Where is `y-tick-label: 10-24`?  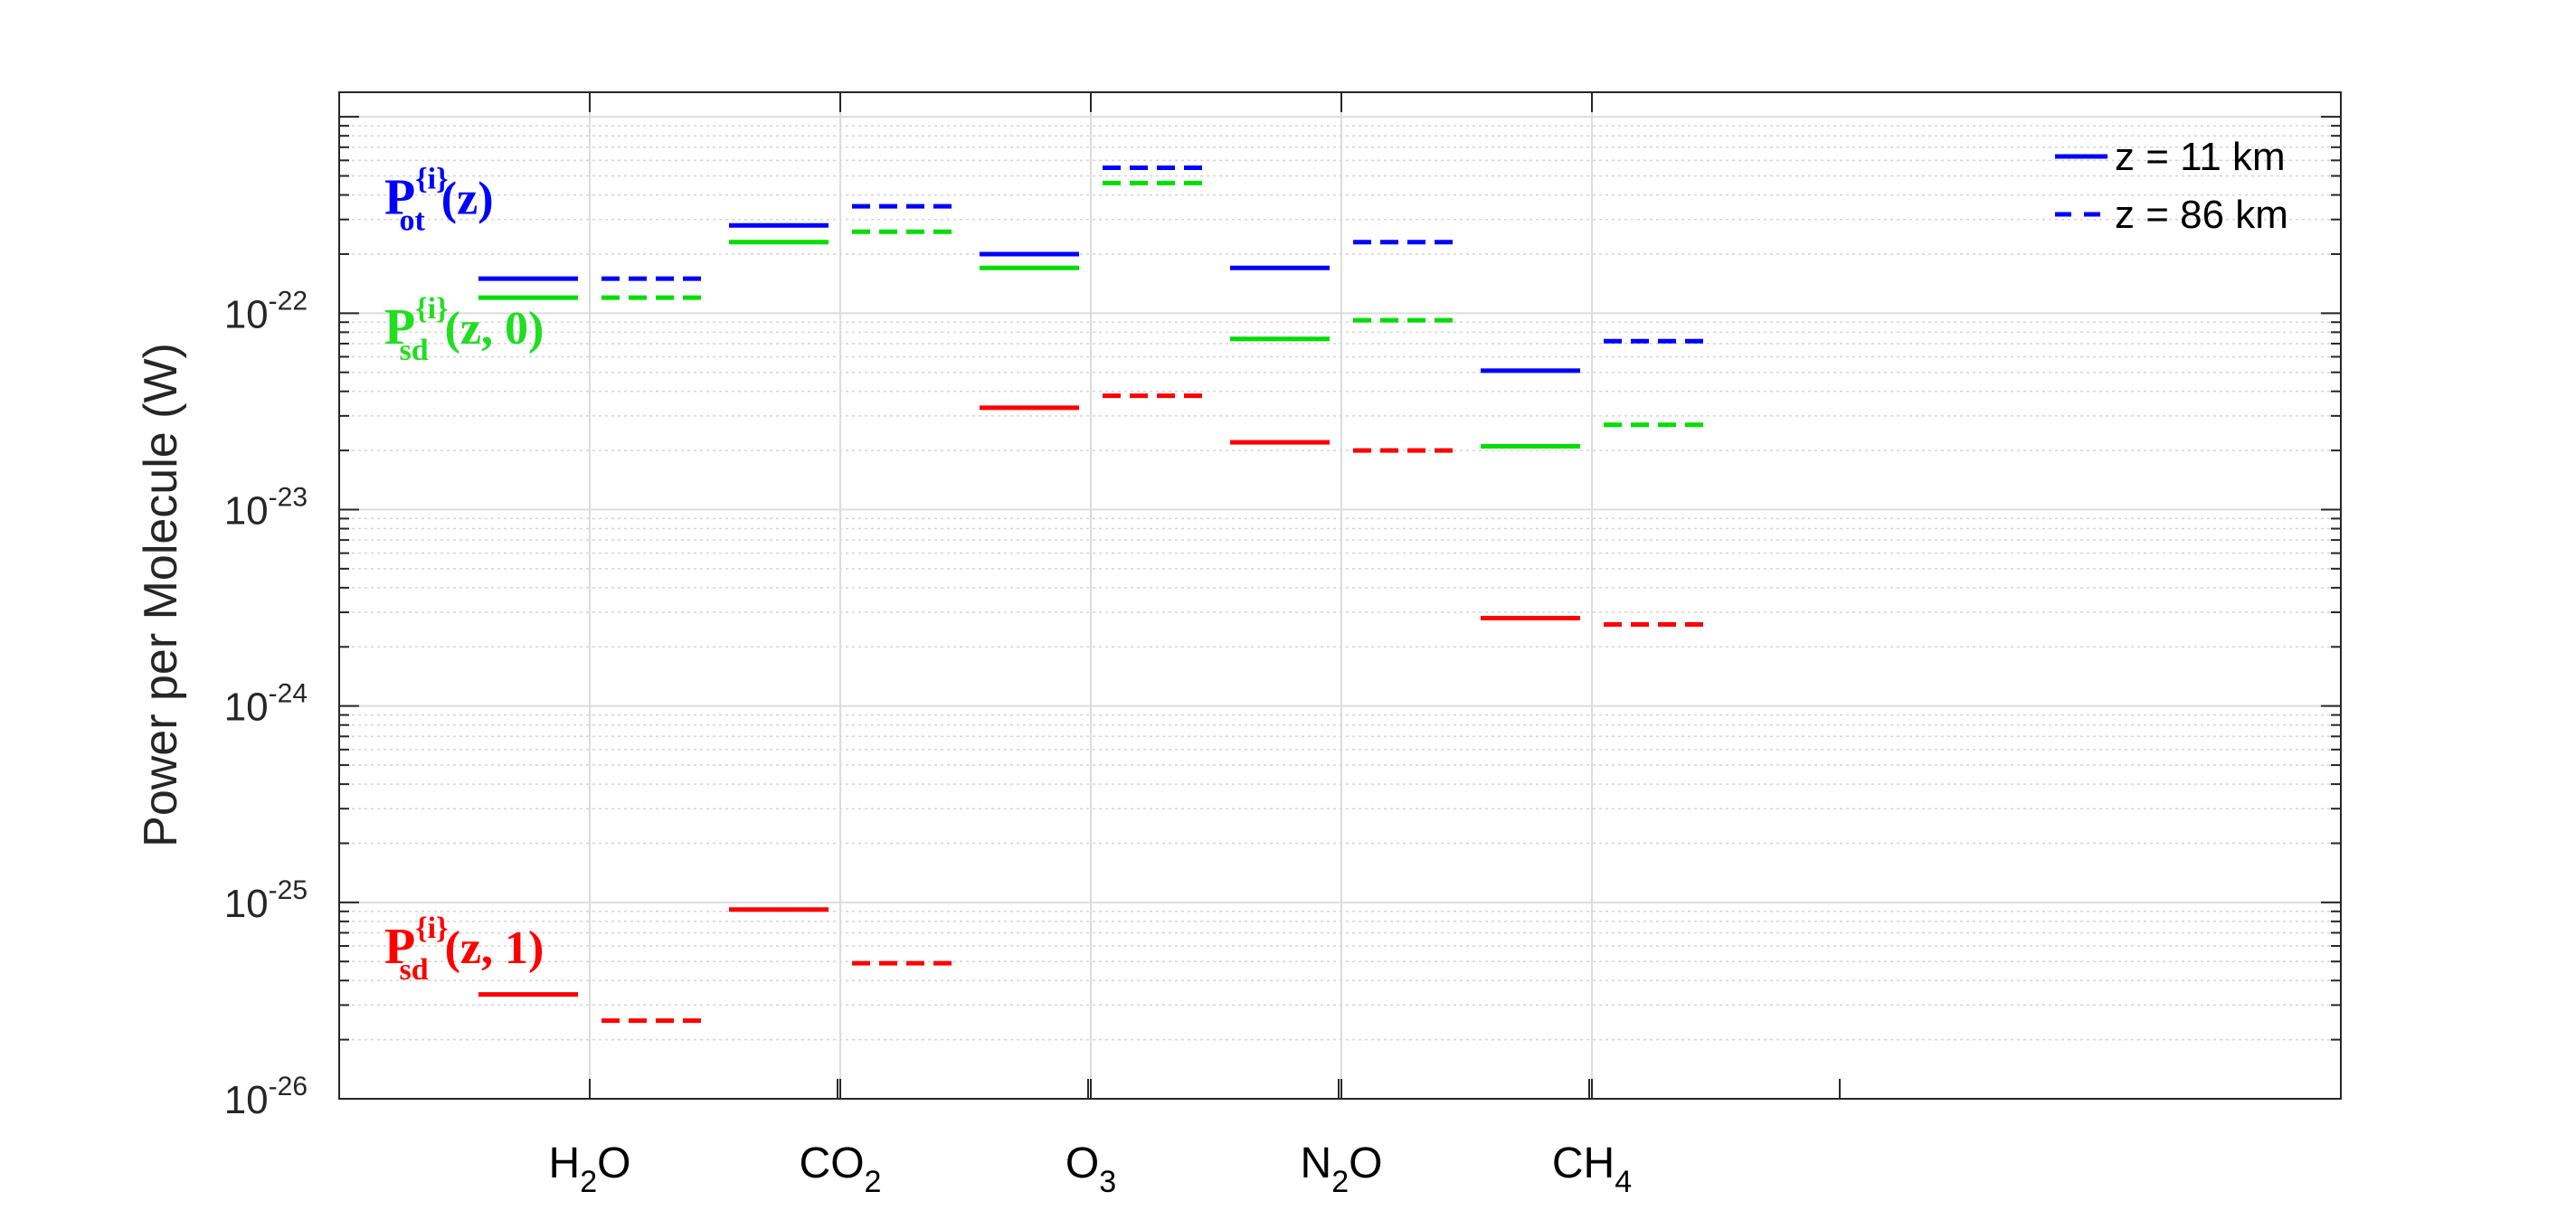 y-tick-label: 10-24 is located at coordinates (266, 704).